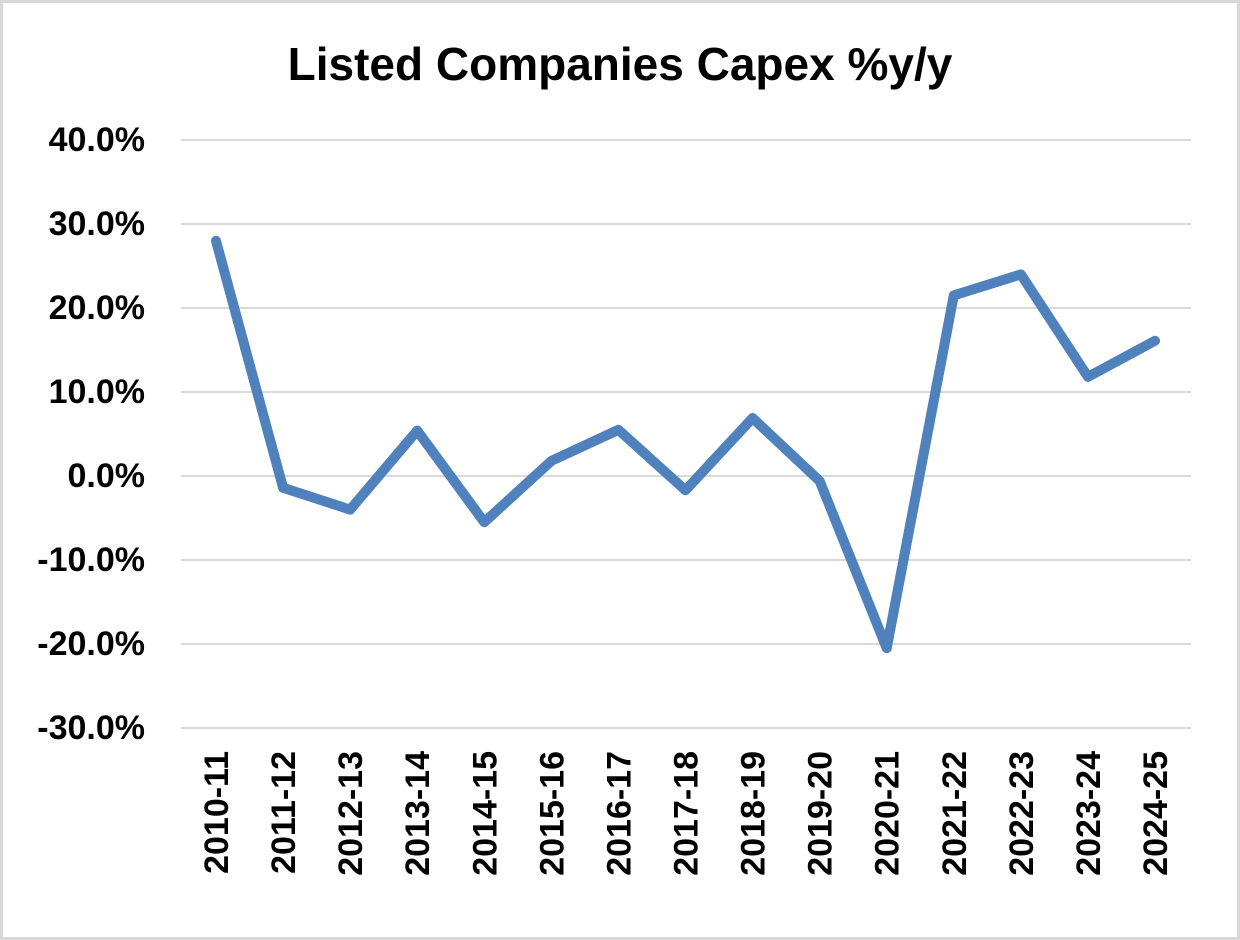 Image resolution: width=1240 pixels, height=940 pixels. Describe the element at coordinates (888, 813) in the screenshot. I see `x-axis-tick-label: 2020-21` at that location.